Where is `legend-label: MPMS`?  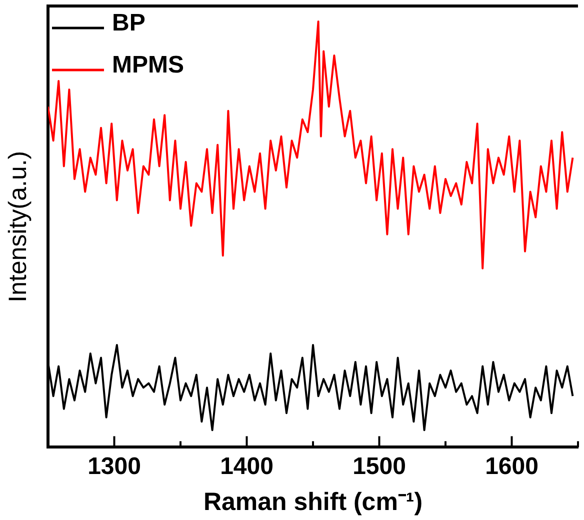
legend-label: MPMS is located at coordinates (148, 65).